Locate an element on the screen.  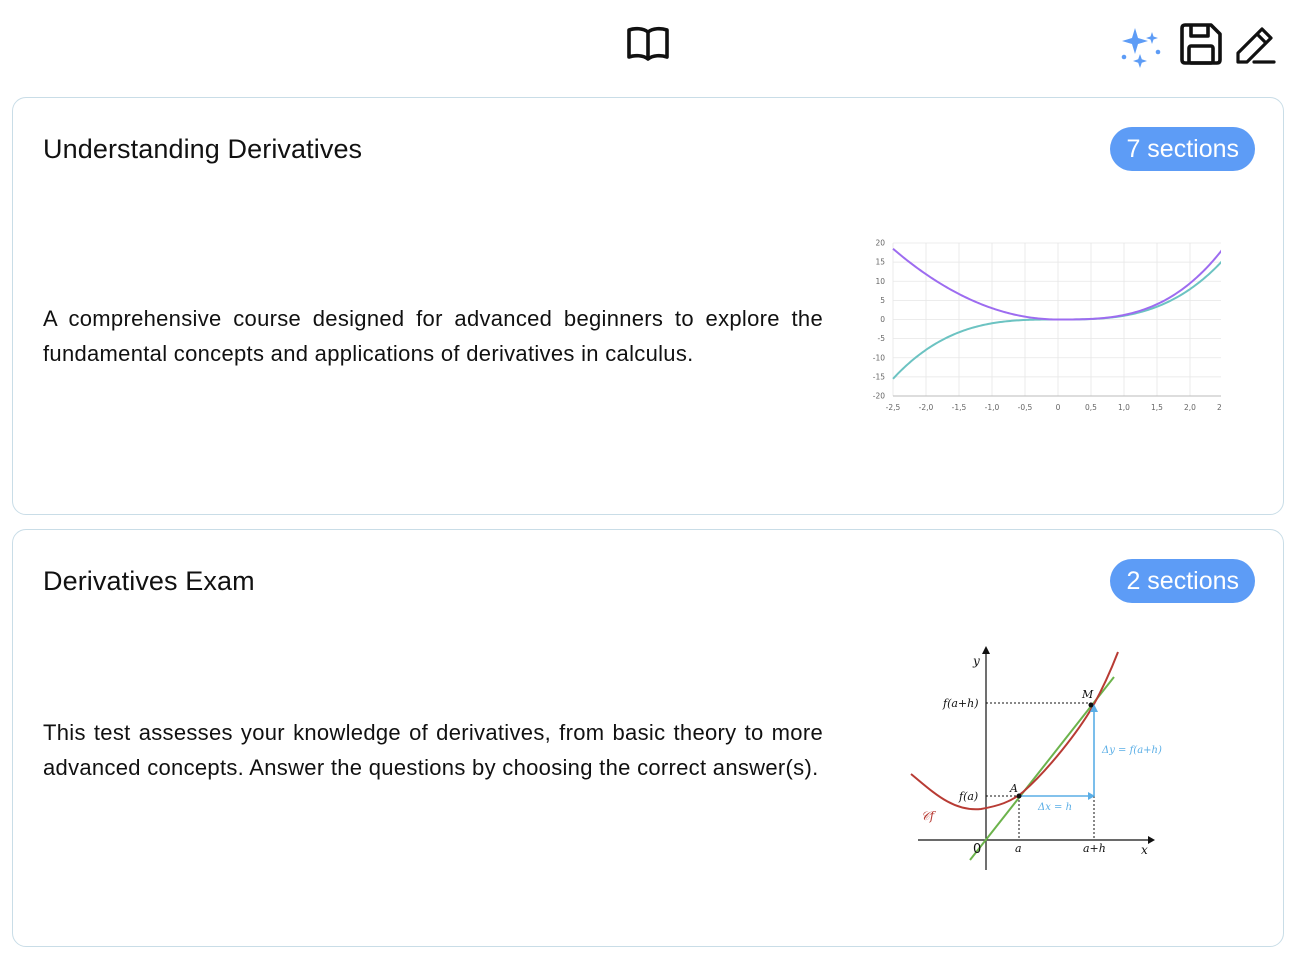
label-point-a: A is located at coordinates (1013, 788).